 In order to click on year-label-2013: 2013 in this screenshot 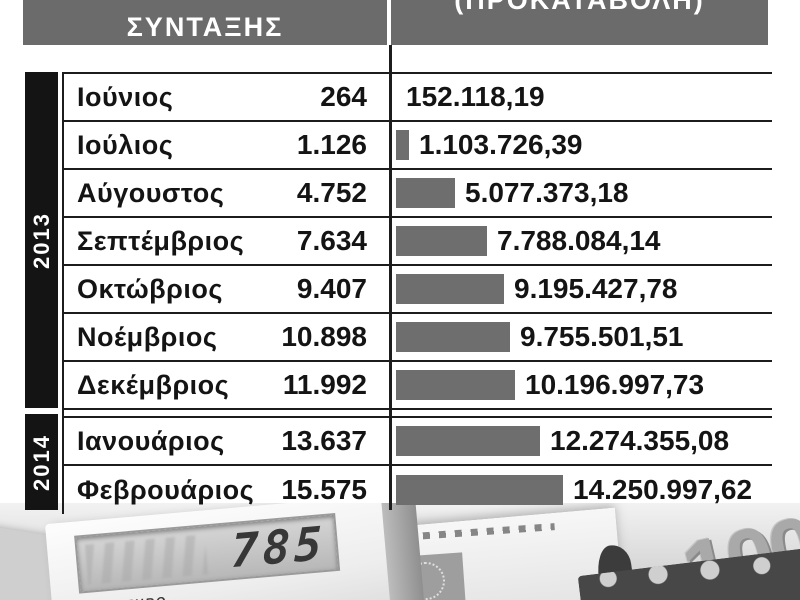, I will do `click(41, 240)`.